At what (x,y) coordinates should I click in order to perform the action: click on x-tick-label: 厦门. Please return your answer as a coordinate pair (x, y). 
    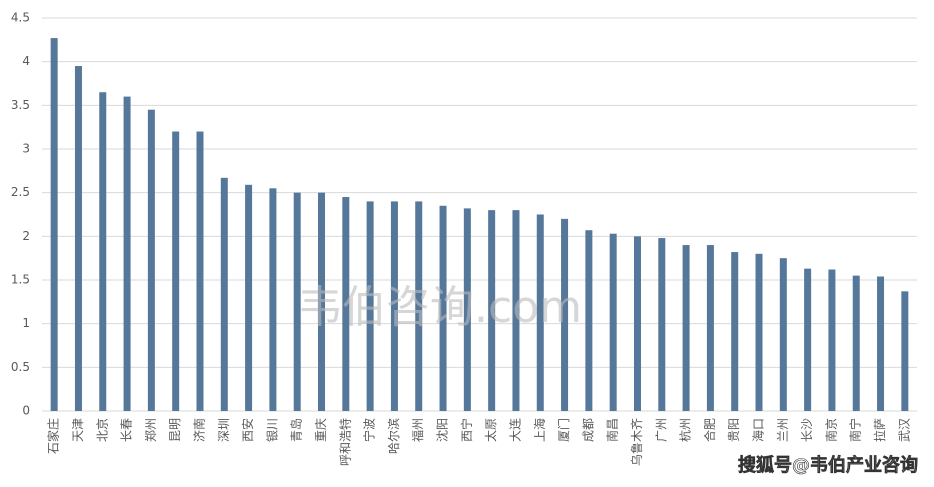
    Looking at the image, I should click on (563, 430).